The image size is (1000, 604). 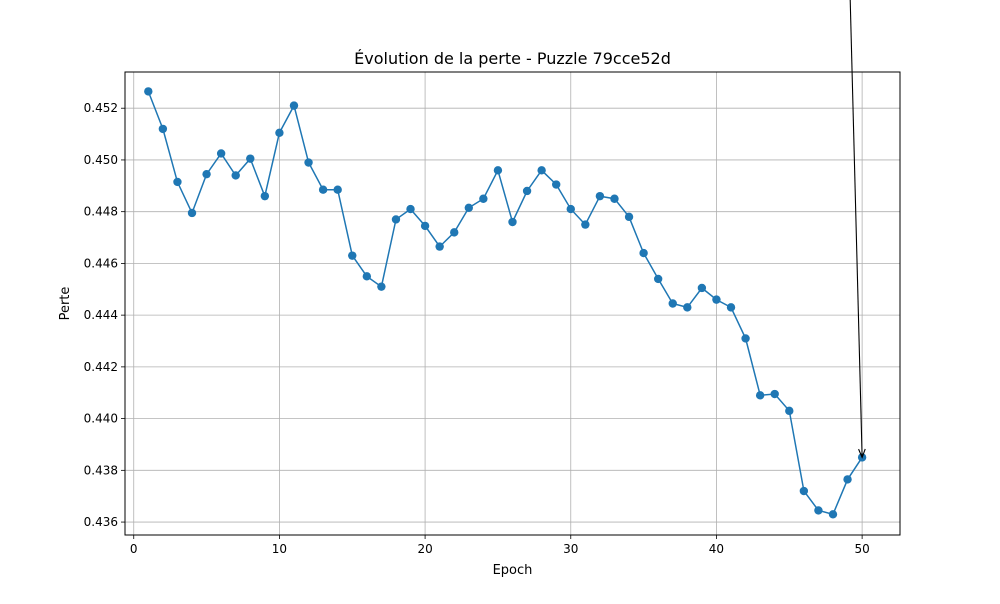 I want to click on x-axis-label: Epoch, so click(x=513, y=570).